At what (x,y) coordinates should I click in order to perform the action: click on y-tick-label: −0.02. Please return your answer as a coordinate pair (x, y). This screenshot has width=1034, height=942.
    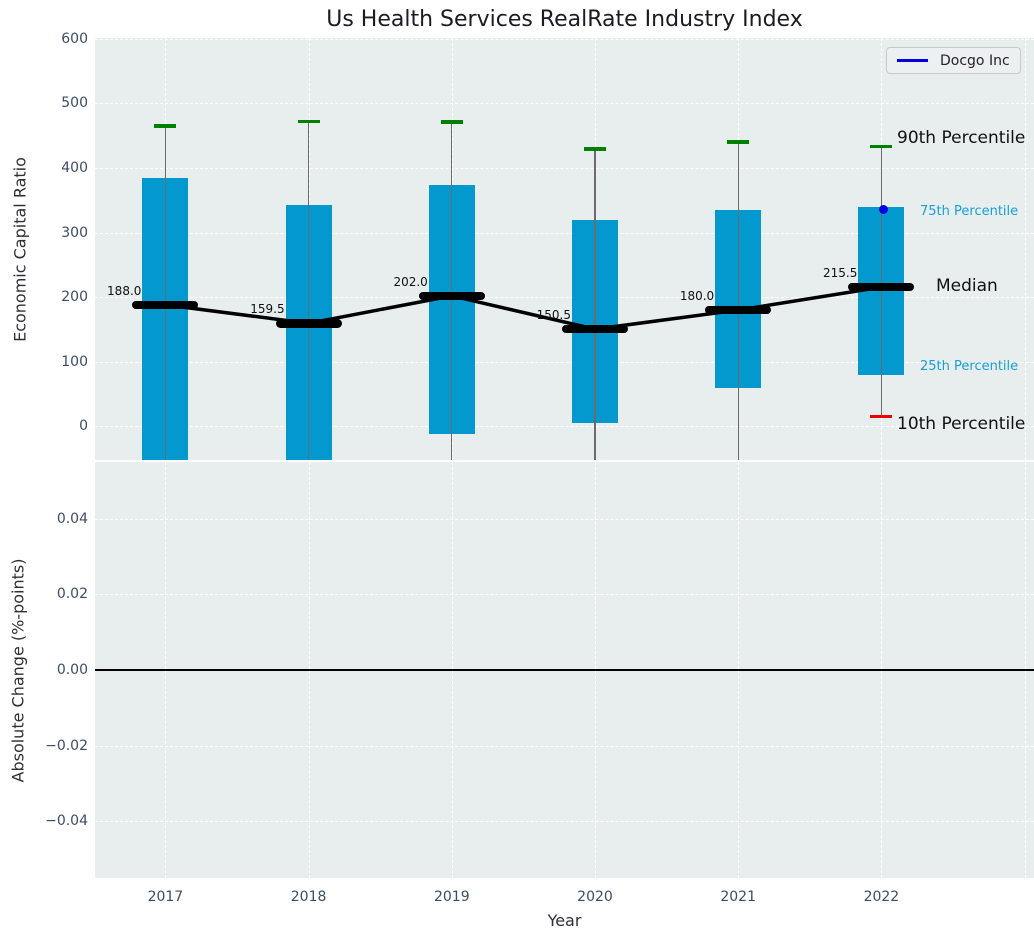
    Looking at the image, I should click on (66, 745).